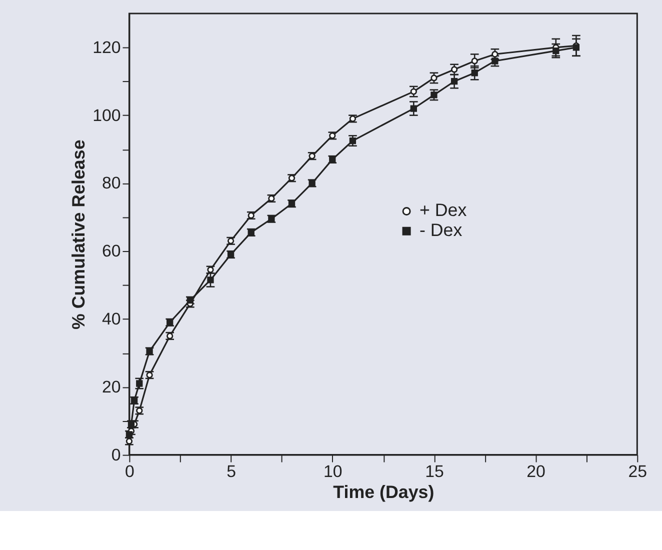 This screenshot has width=662, height=550. I want to click on x-tick-label: 0, so click(129, 472).